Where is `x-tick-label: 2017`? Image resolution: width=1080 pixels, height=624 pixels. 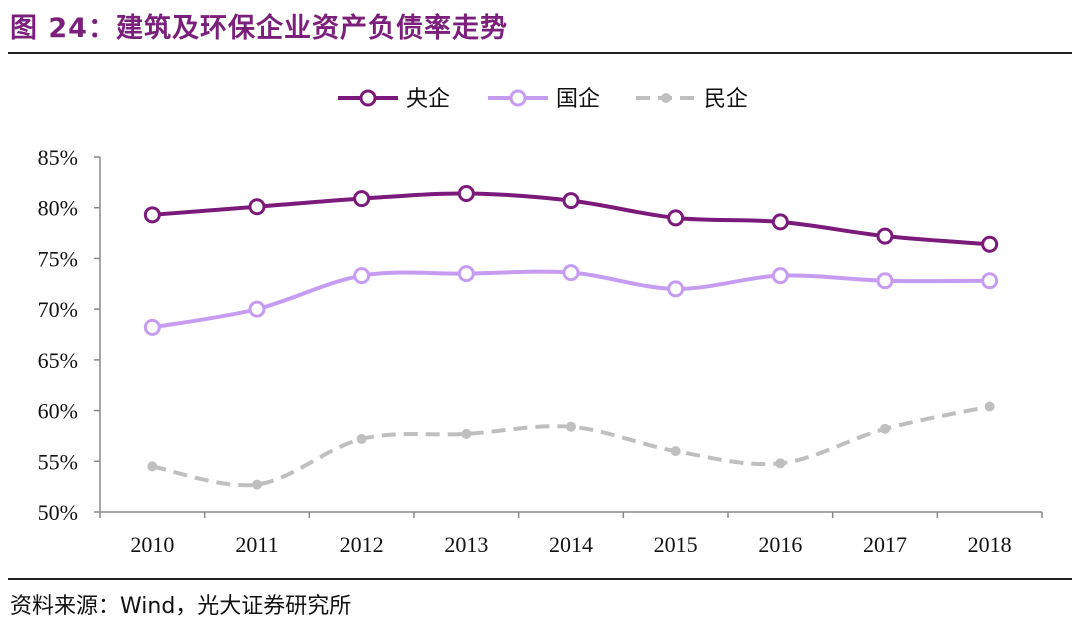 x-tick-label: 2017 is located at coordinates (885, 544).